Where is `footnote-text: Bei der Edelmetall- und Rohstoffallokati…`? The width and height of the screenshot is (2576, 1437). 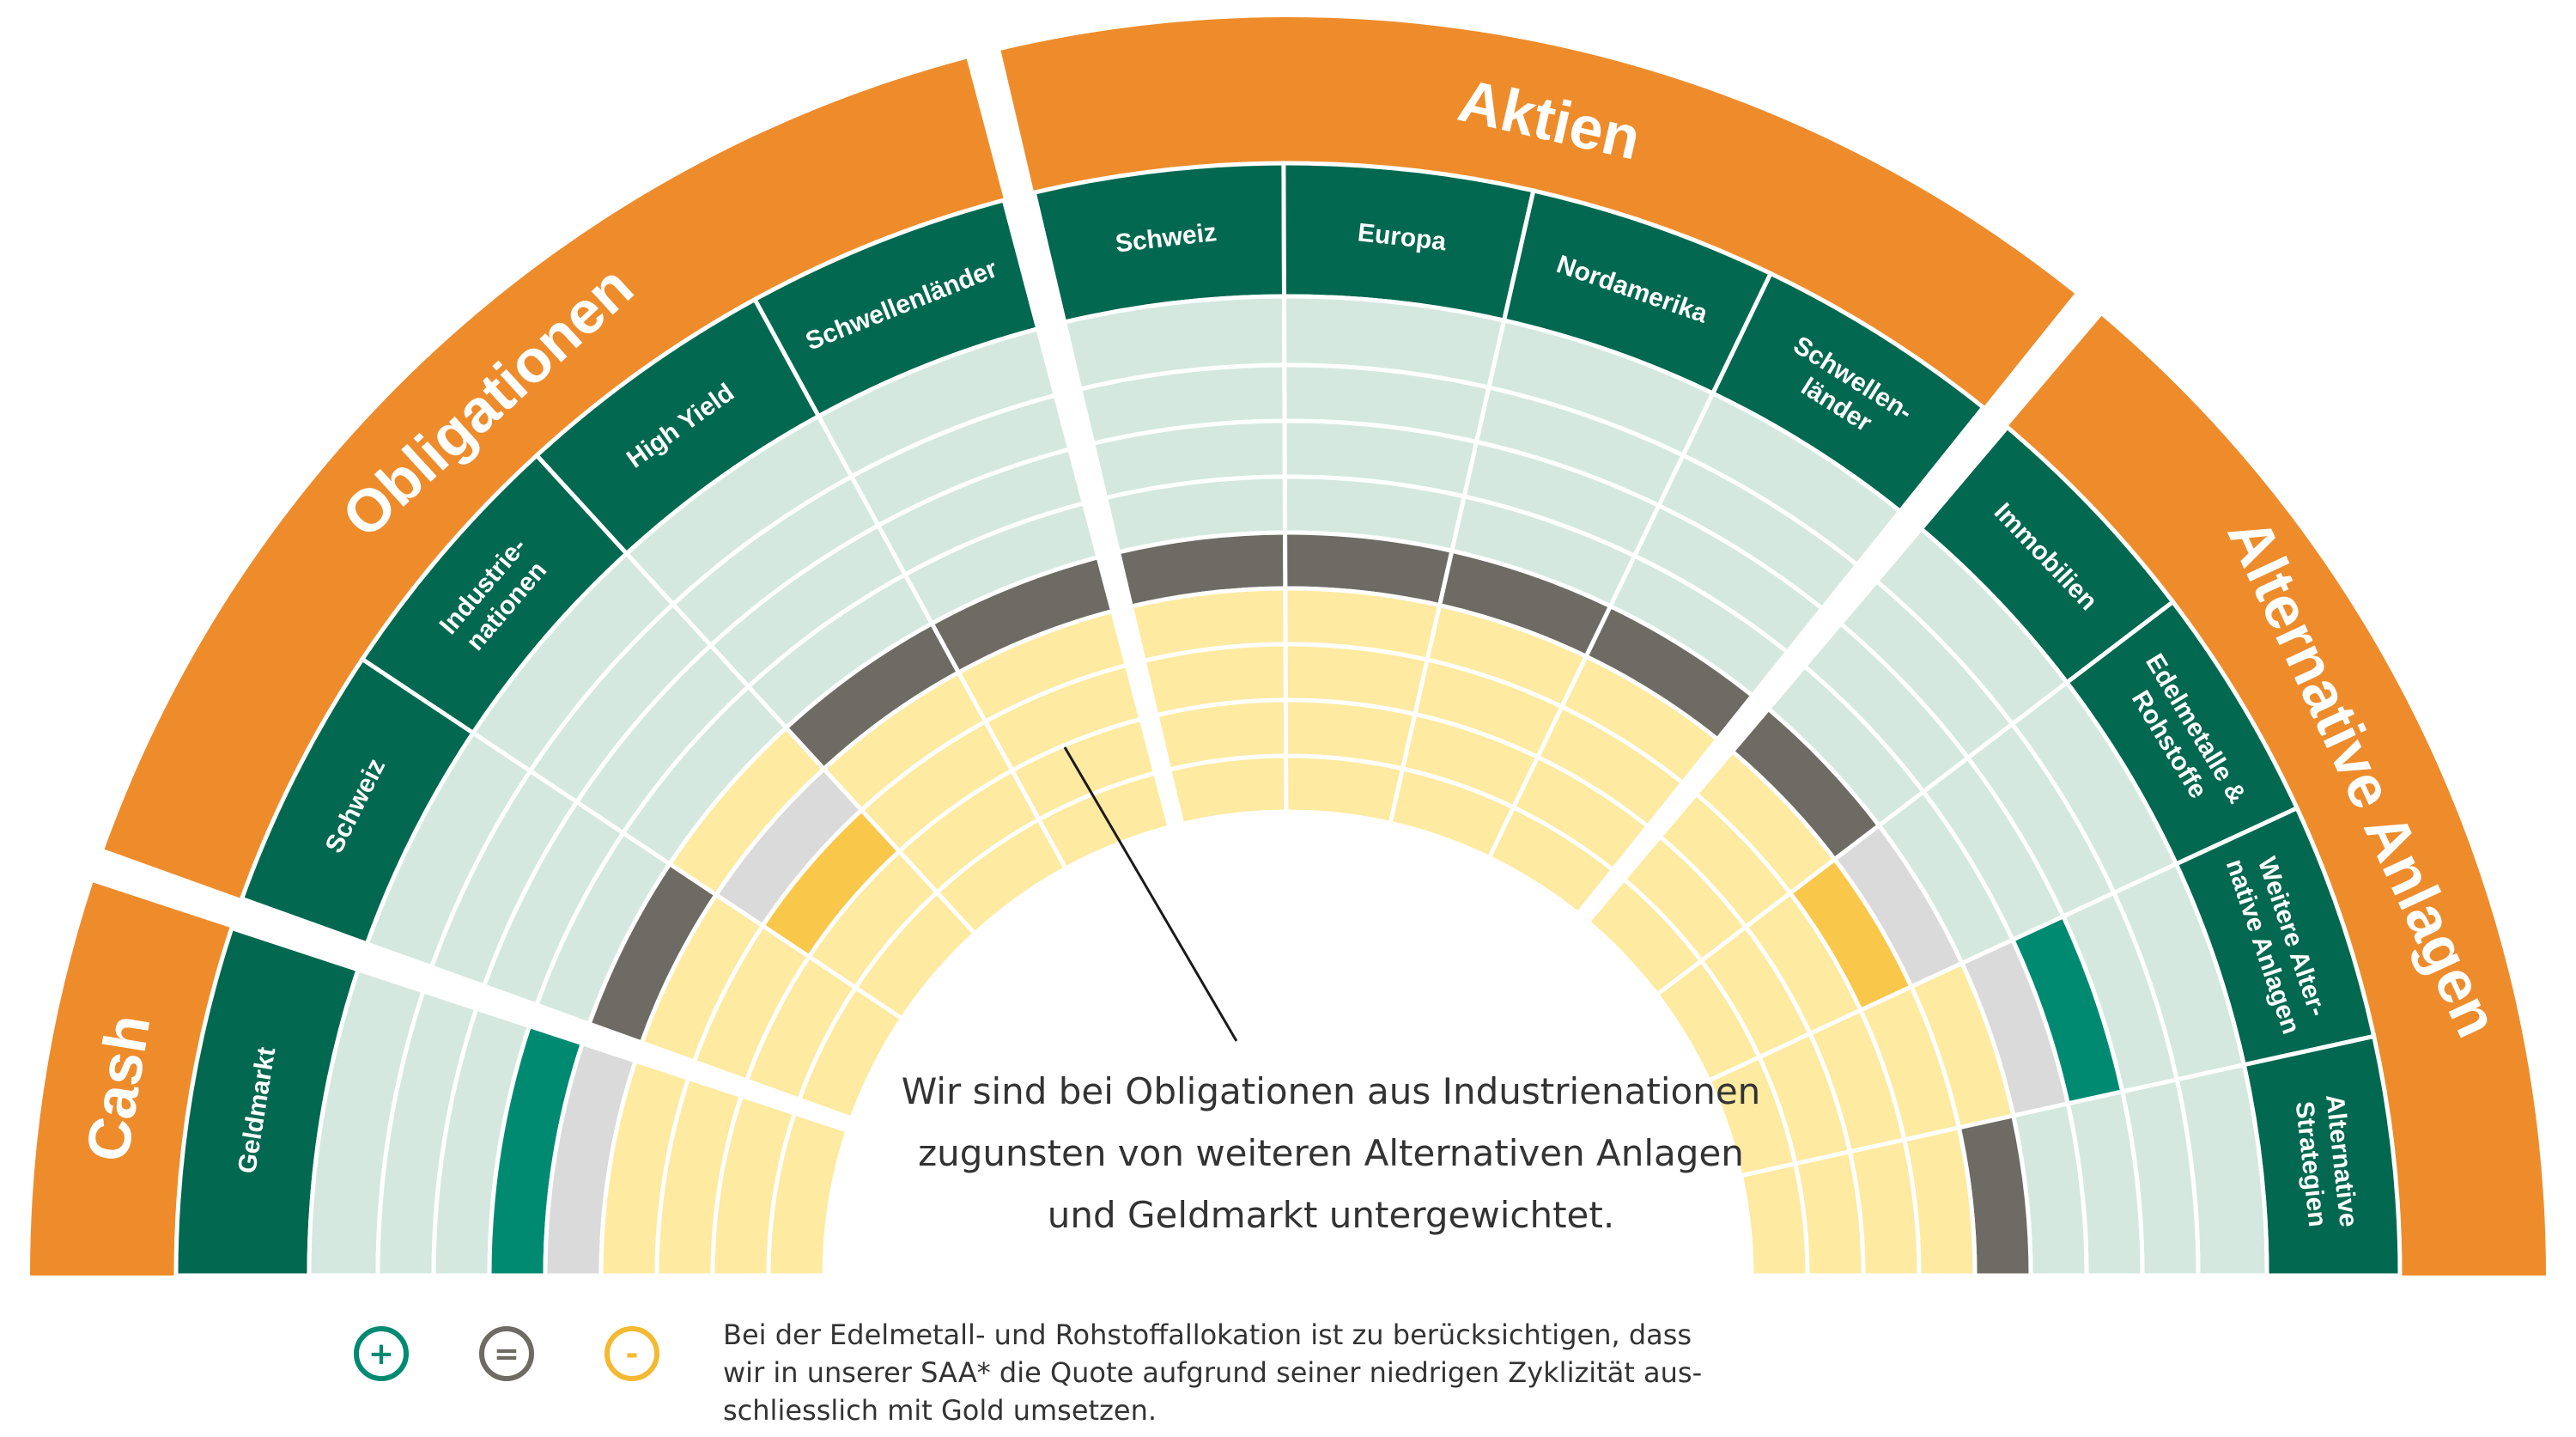 footnote-text: Bei der Edelmetall- und Rohstoffallokati… is located at coordinates (1281, 1372).